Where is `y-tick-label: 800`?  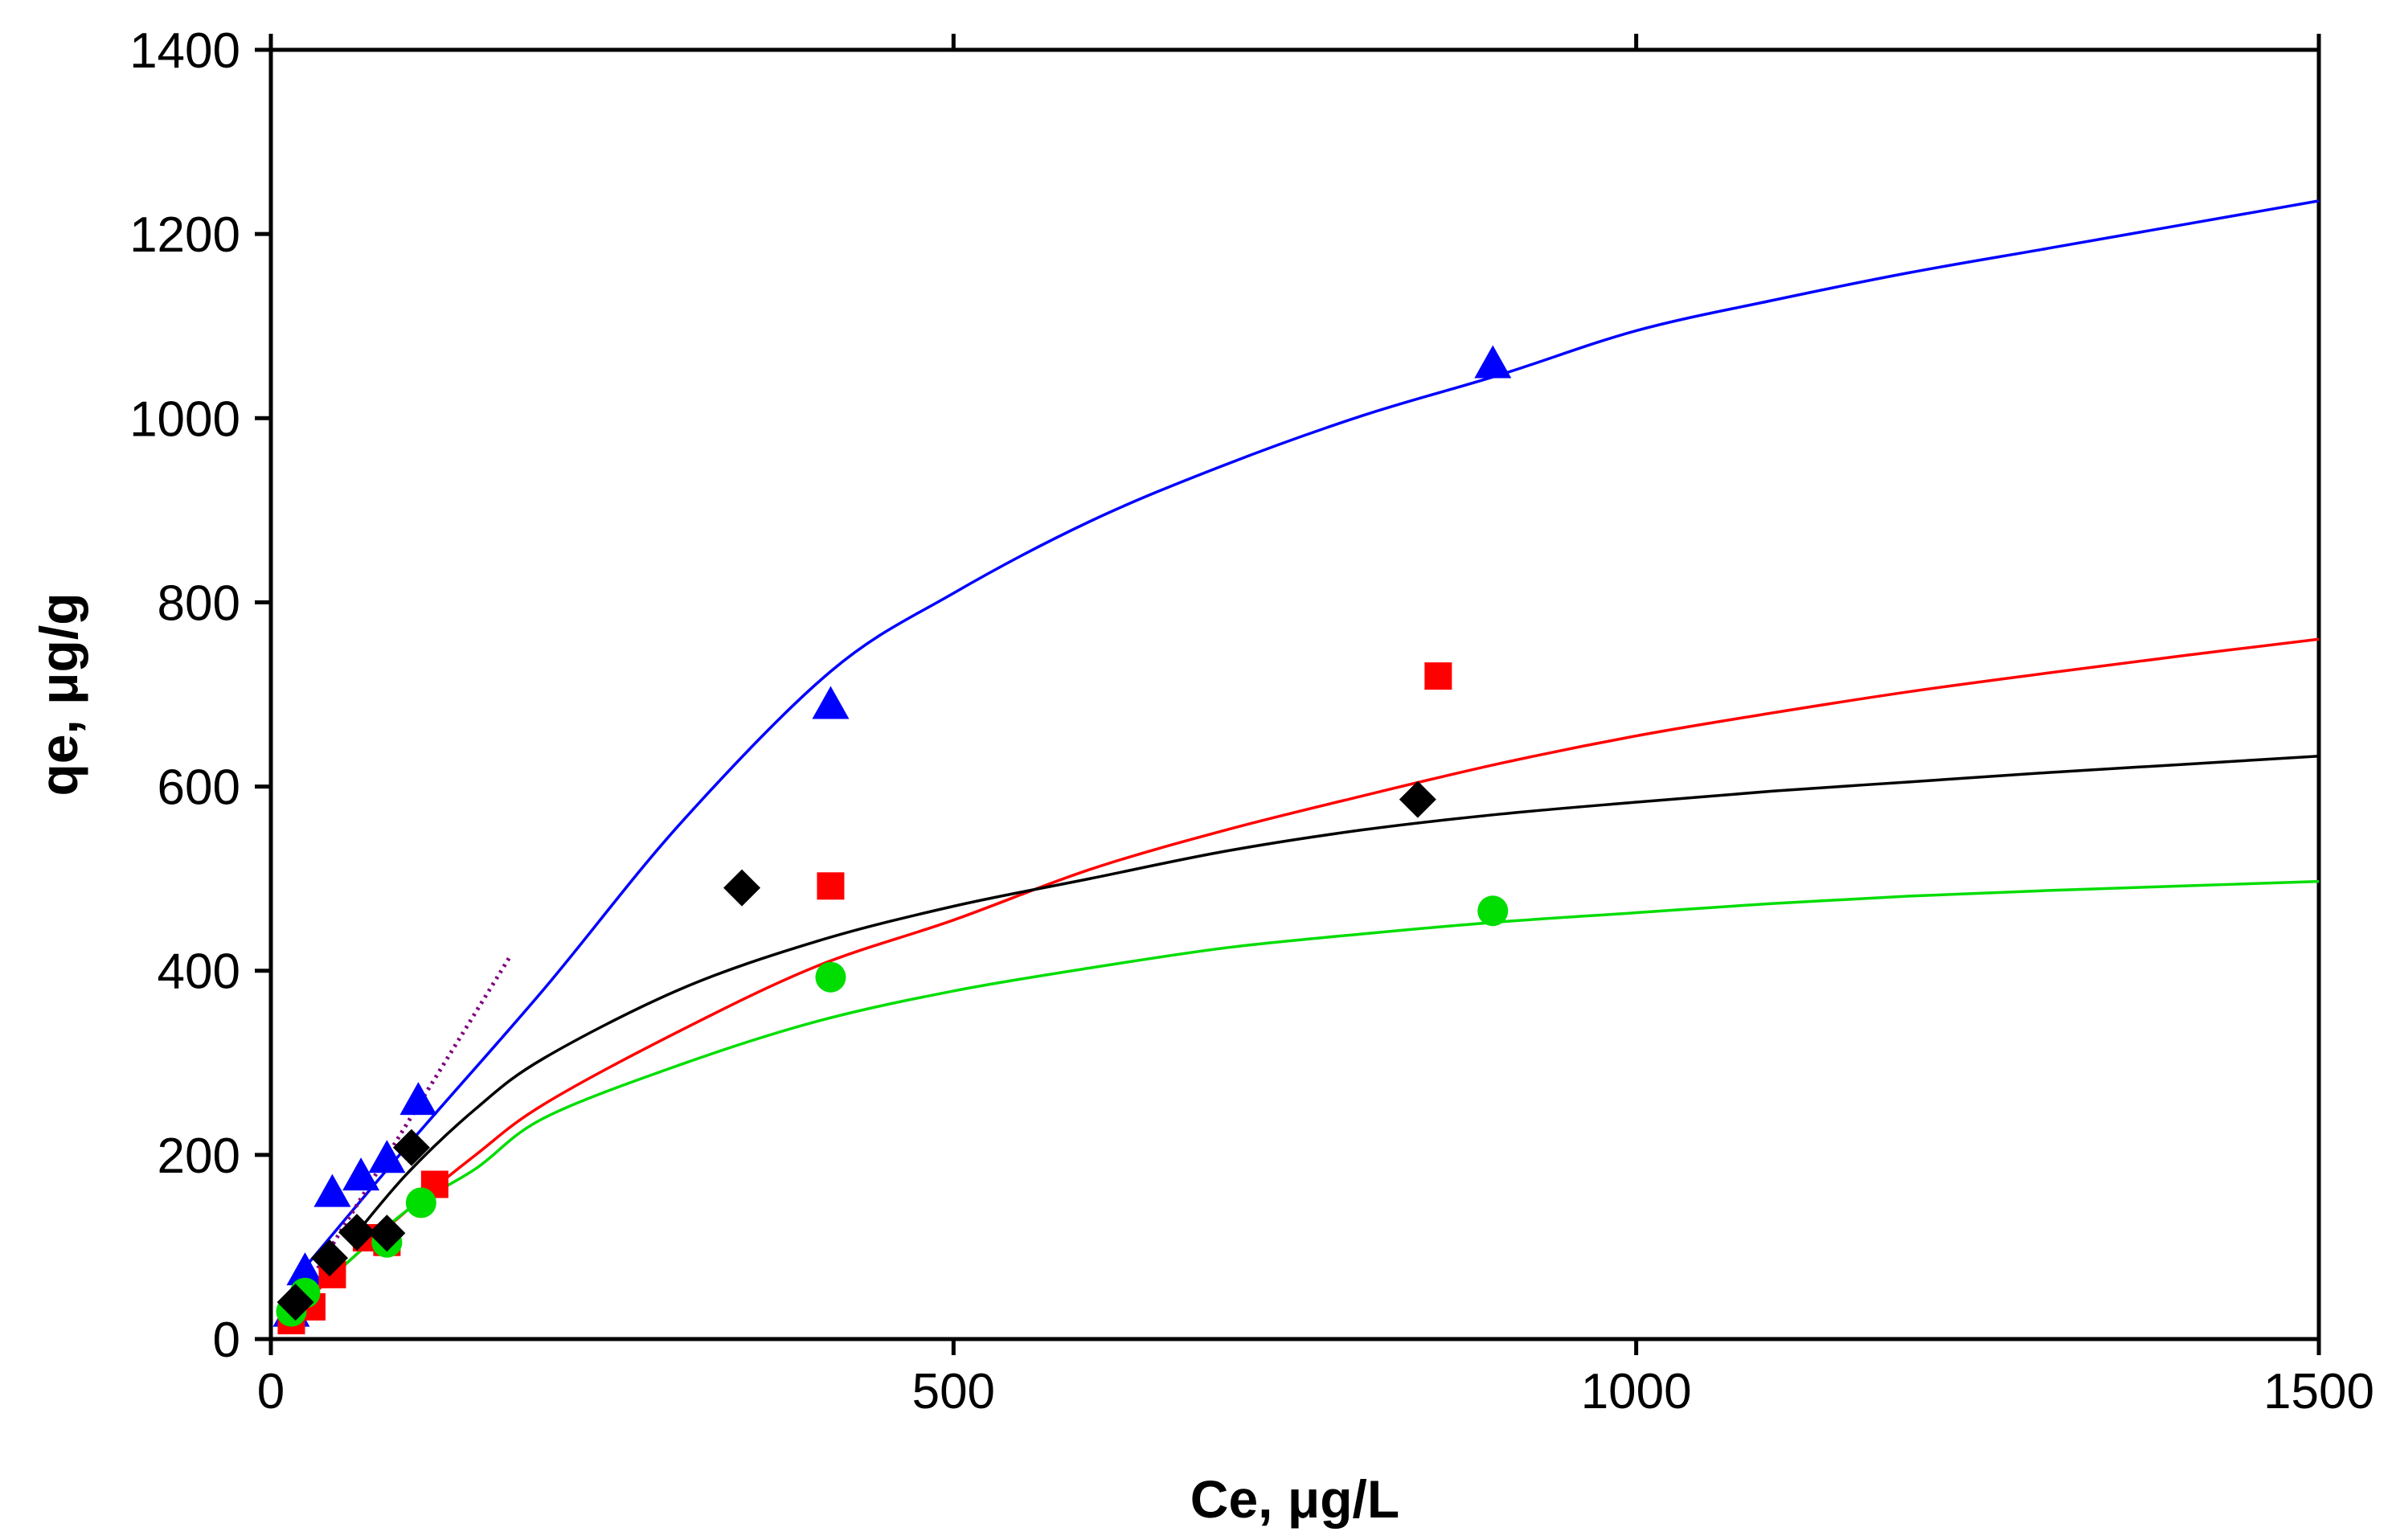 y-tick-label: 800 is located at coordinates (199, 603).